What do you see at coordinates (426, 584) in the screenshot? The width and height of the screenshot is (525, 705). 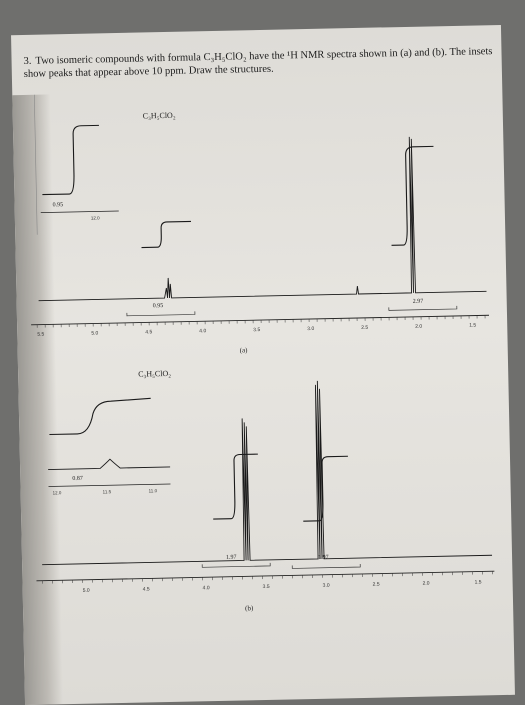 I see `tick-b-6: 2.0` at bounding box center [426, 584].